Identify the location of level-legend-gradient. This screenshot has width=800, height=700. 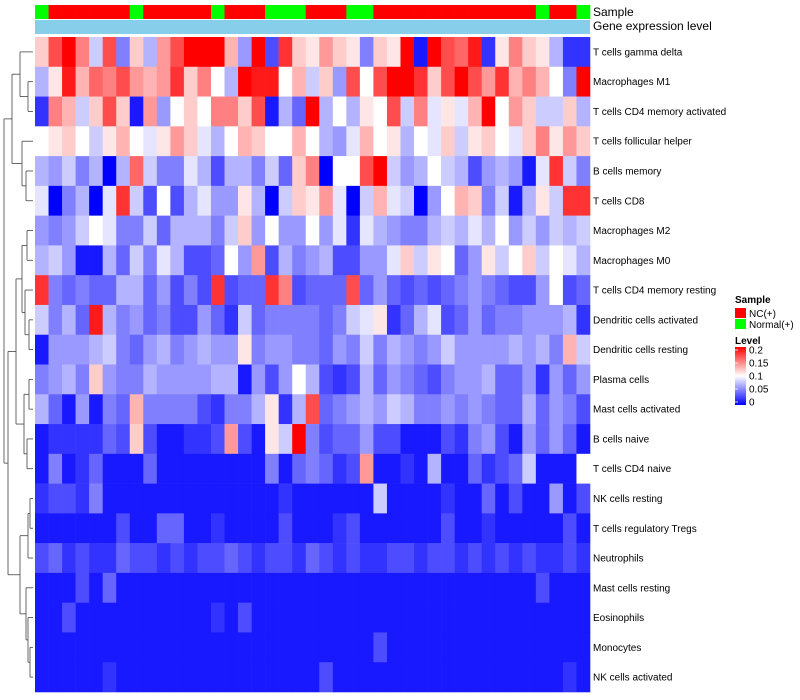
(740, 376).